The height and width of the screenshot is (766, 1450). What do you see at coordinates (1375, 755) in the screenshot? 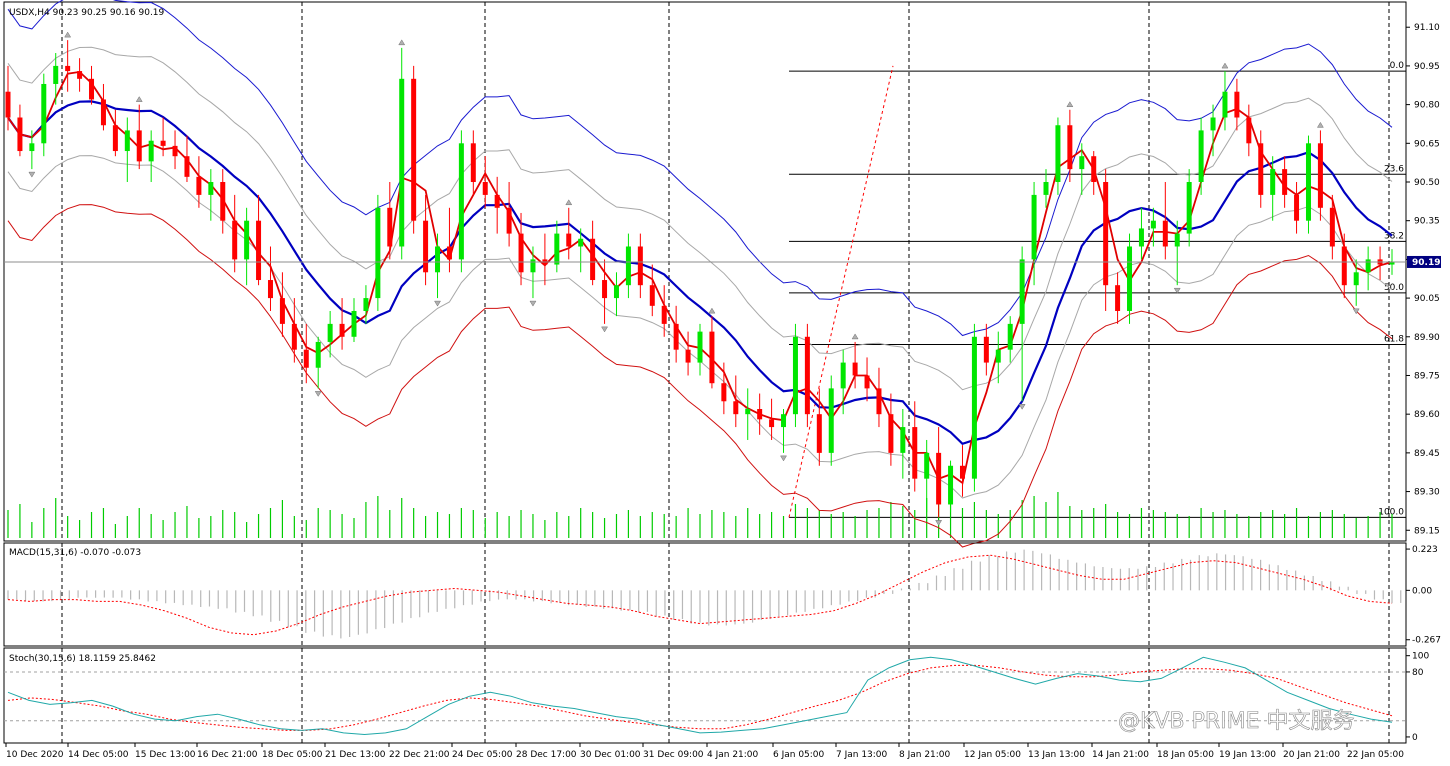
I see `time-tick-label: 22 Jan 05:00` at bounding box center [1375, 755].